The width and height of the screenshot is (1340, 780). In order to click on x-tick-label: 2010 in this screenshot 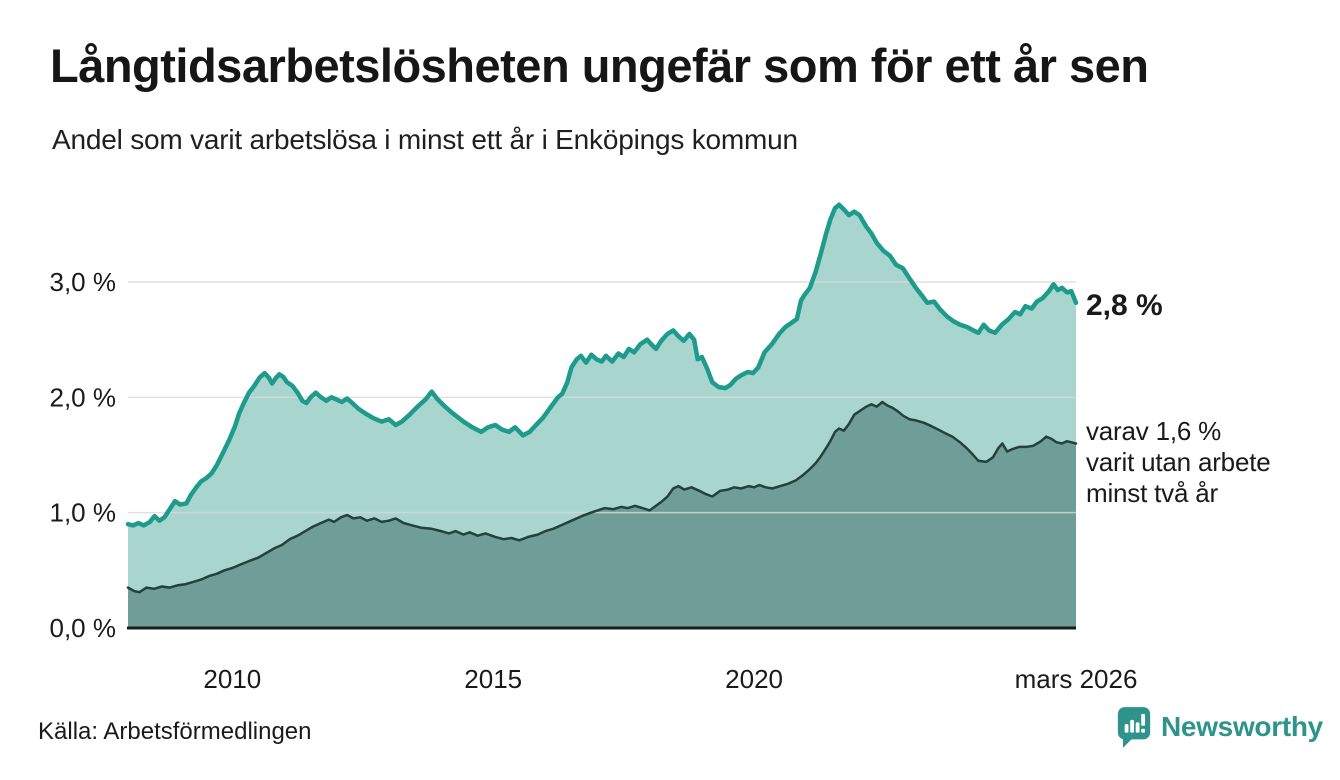, I will do `click(232, 679)`.